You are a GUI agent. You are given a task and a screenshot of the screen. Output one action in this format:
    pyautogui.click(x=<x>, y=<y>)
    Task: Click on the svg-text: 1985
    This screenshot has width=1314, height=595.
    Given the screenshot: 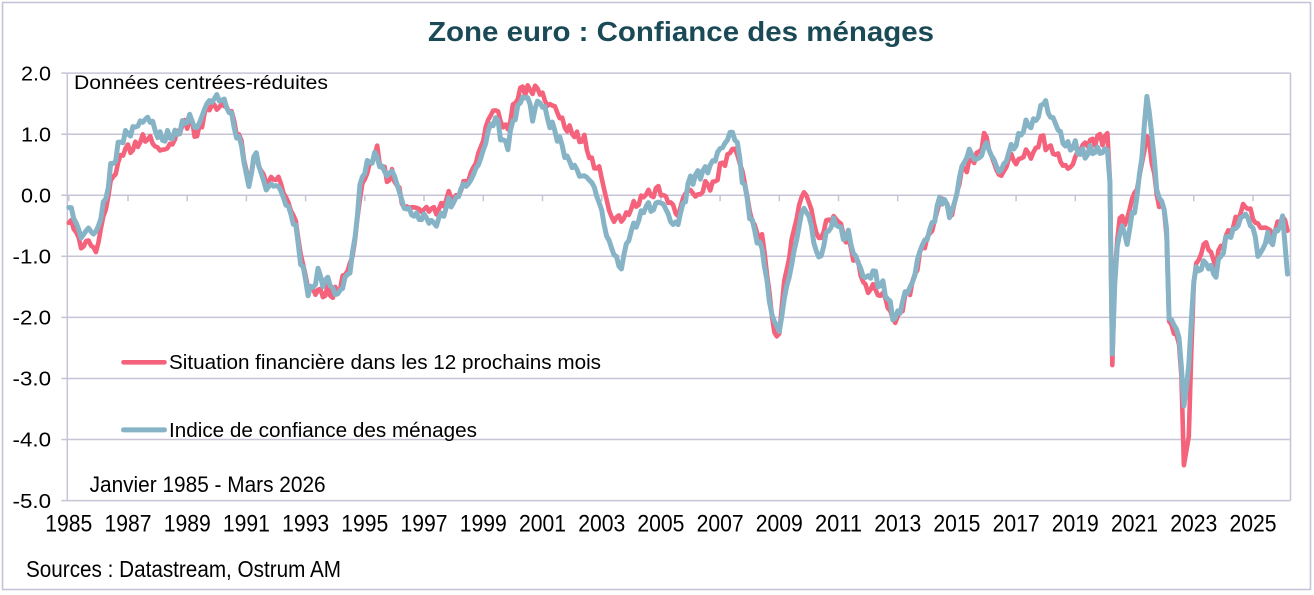 What is the action you would take?
    pyautogui.click(x=68, y=524)
    